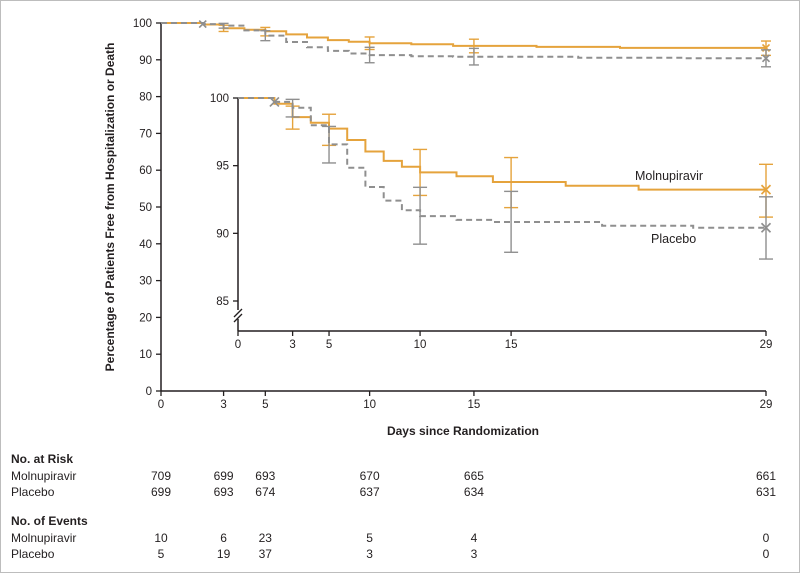 The image size is (800, 573). Describe the element at coordinates (223, 405) in the screenshot. I see `main-x-tick-label-3: 3` at that location.